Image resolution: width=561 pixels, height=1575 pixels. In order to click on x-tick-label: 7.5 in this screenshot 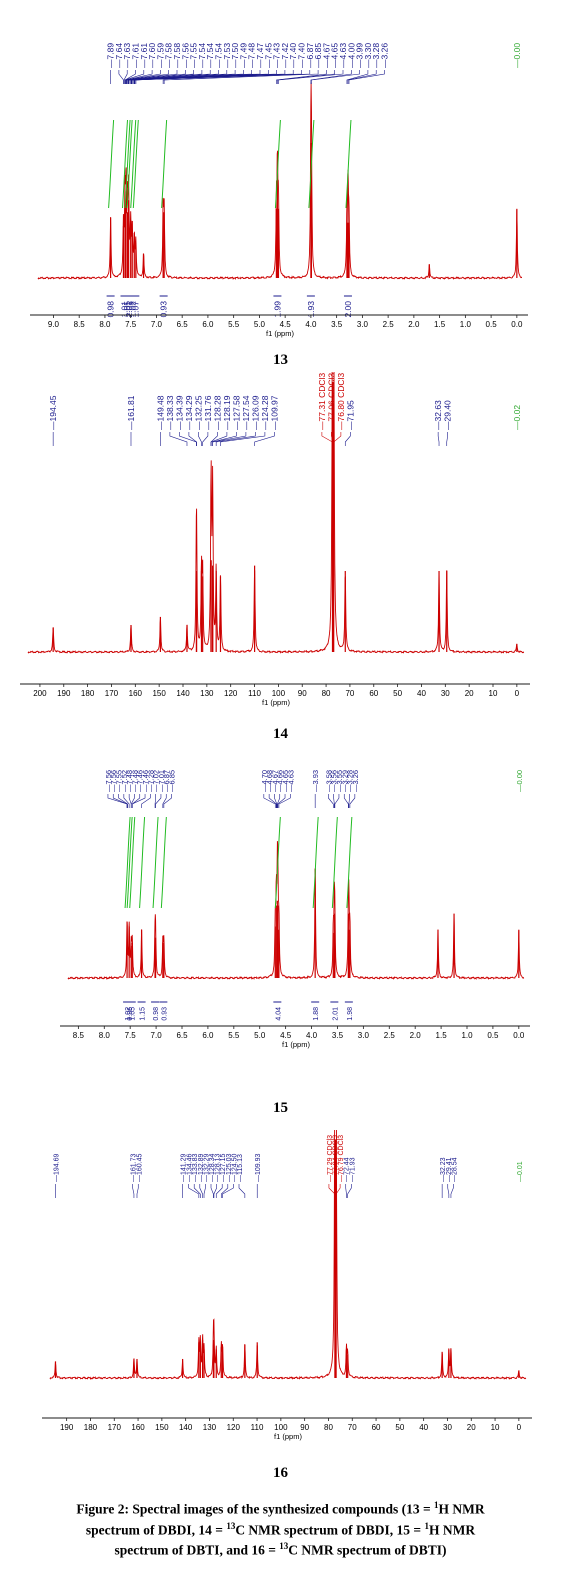, I will do `click(131, 324)`.